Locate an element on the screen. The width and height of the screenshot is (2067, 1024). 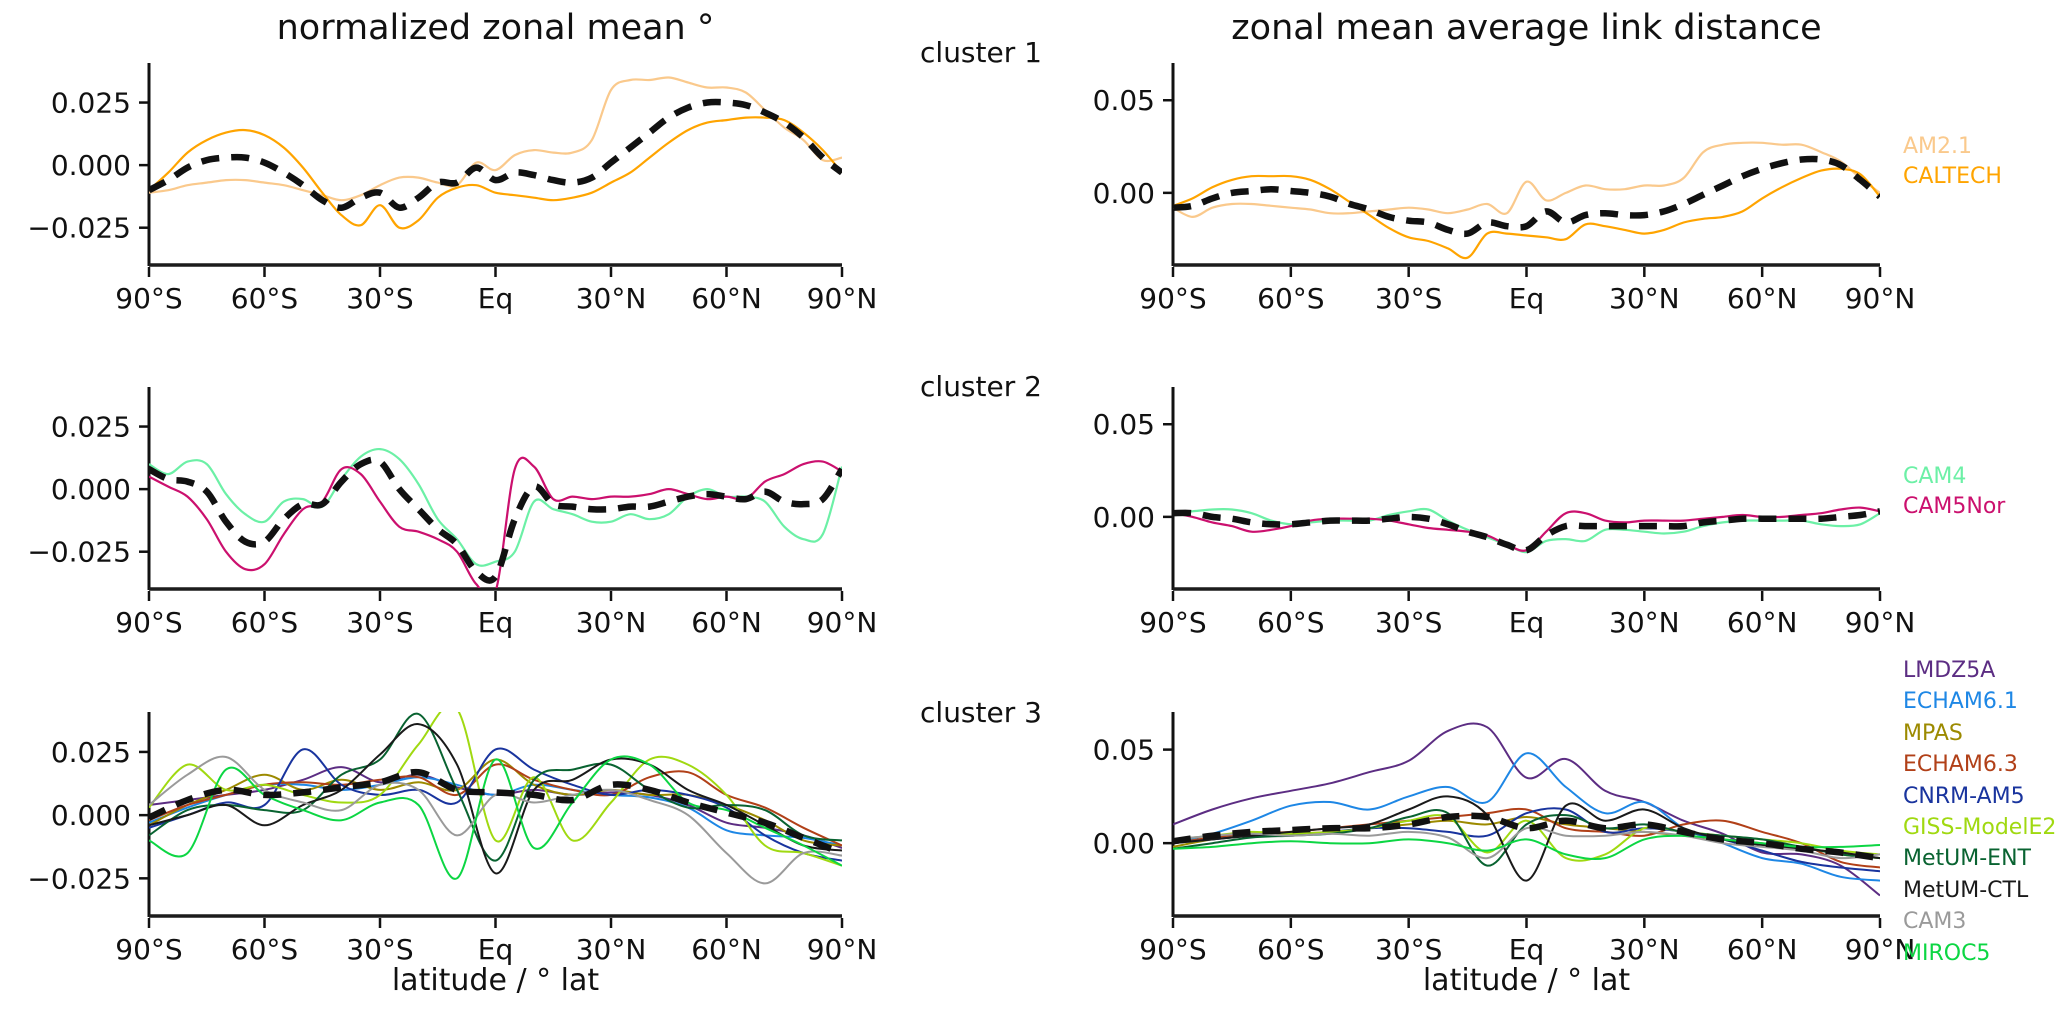
right-column-title: zonal mean average link distance is located at coordinates (1526, 28).